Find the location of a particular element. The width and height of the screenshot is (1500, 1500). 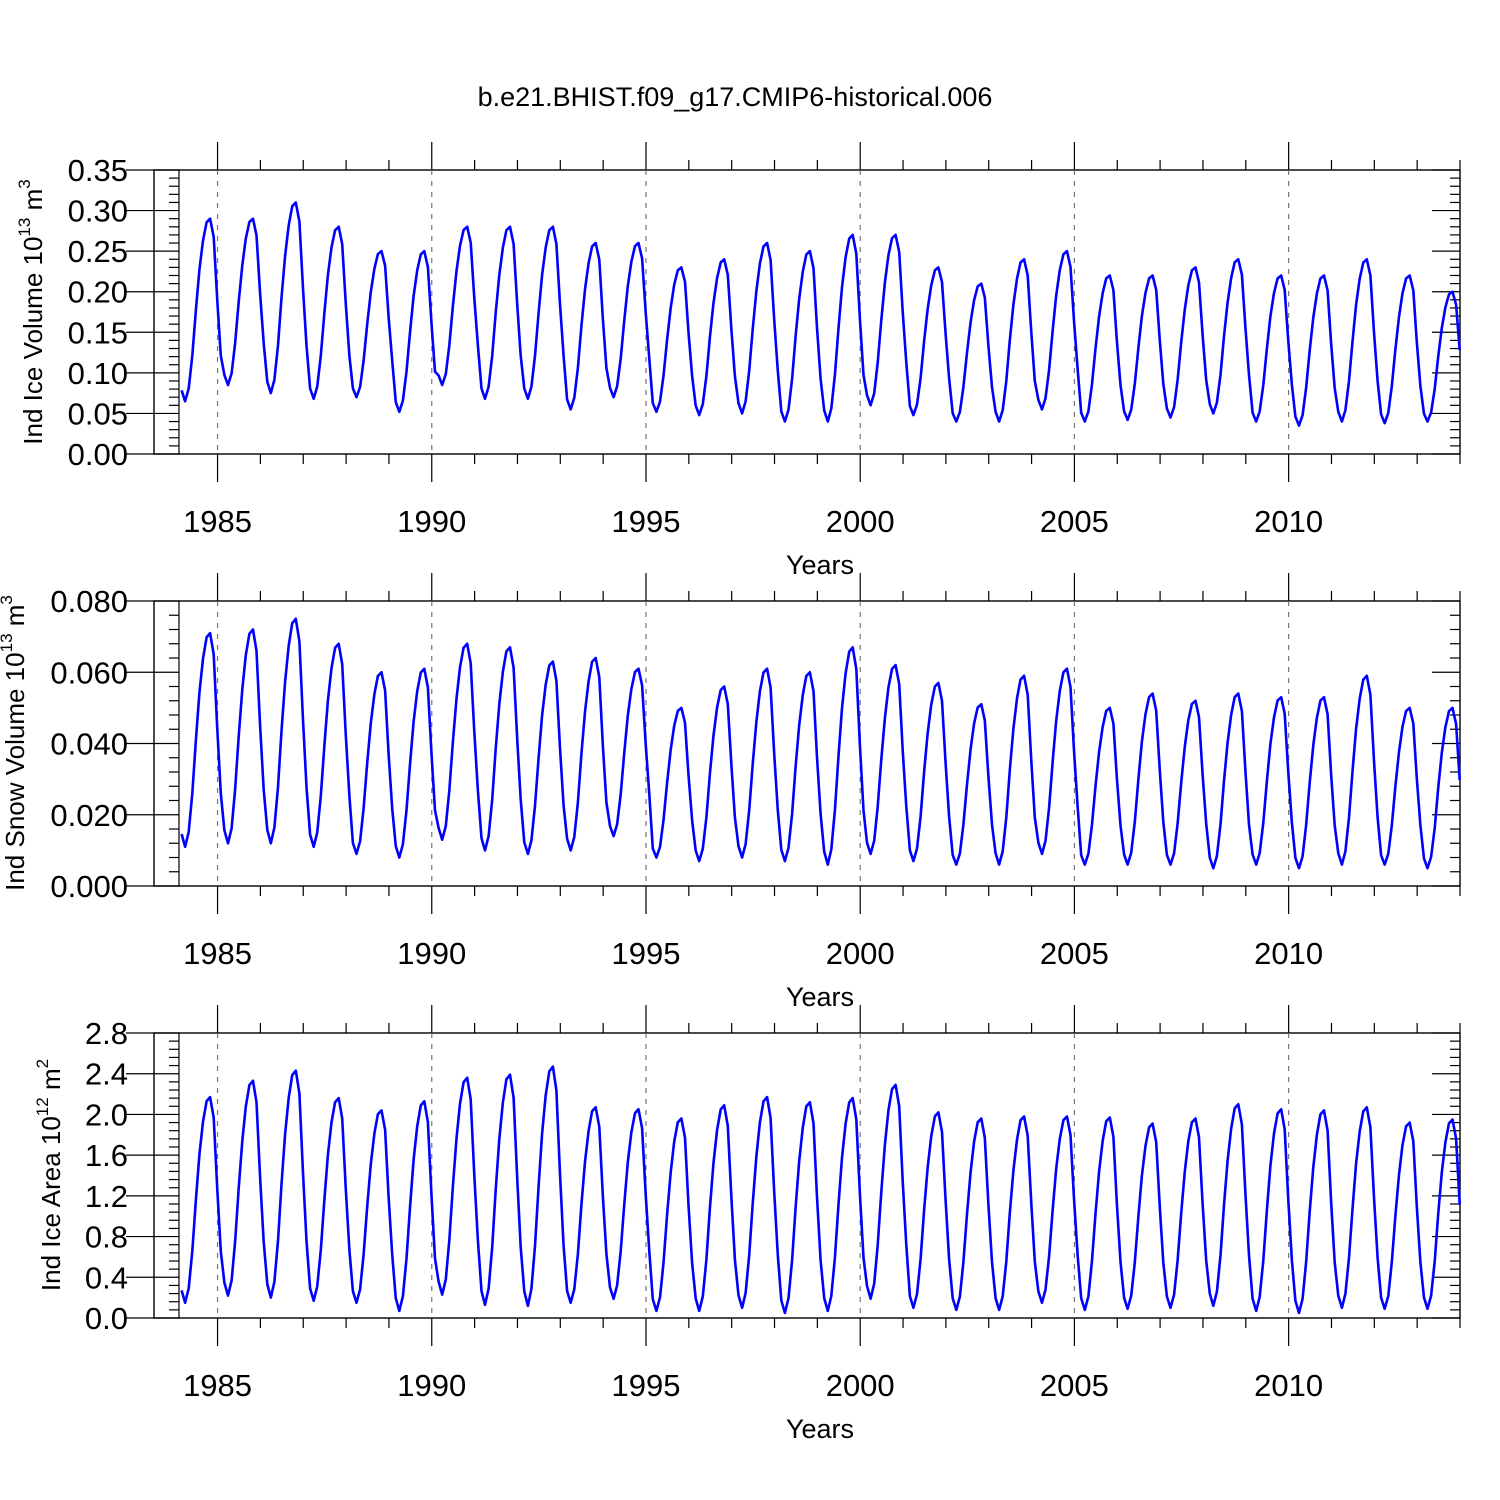

y-tick-label: 2.8 is located at coordinates (106, 1033).